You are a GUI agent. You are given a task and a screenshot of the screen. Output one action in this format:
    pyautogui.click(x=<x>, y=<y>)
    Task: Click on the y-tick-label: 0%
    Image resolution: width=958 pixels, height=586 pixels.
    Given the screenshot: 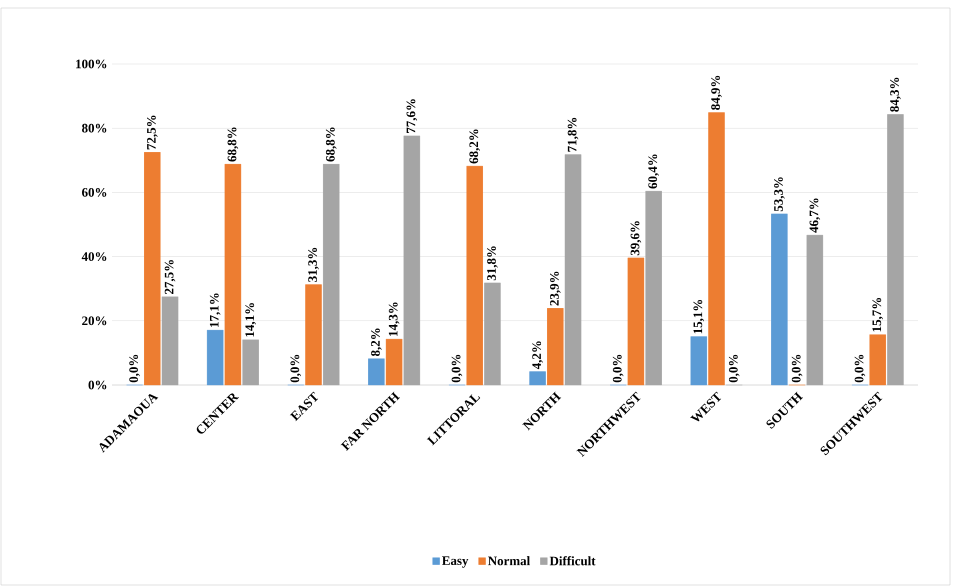 What is the action you would take?
    pyautogui.click(x=97, y=385)
    